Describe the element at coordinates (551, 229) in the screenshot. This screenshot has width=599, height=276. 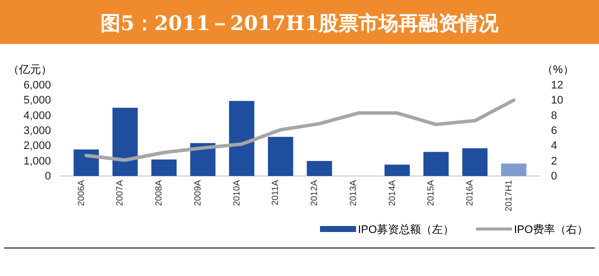
I see `legend-label: IPO费率（右）` at that location.